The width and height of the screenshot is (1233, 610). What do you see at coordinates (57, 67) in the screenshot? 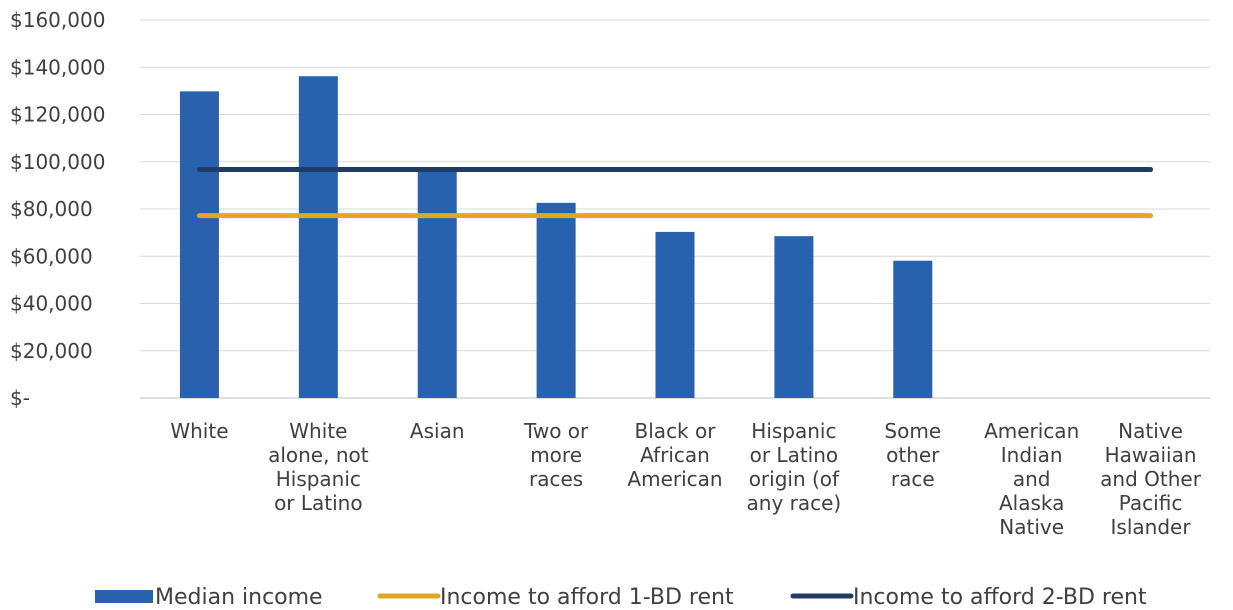
I see `y-tick-label: $140,000` at bounding box center [57, 67].